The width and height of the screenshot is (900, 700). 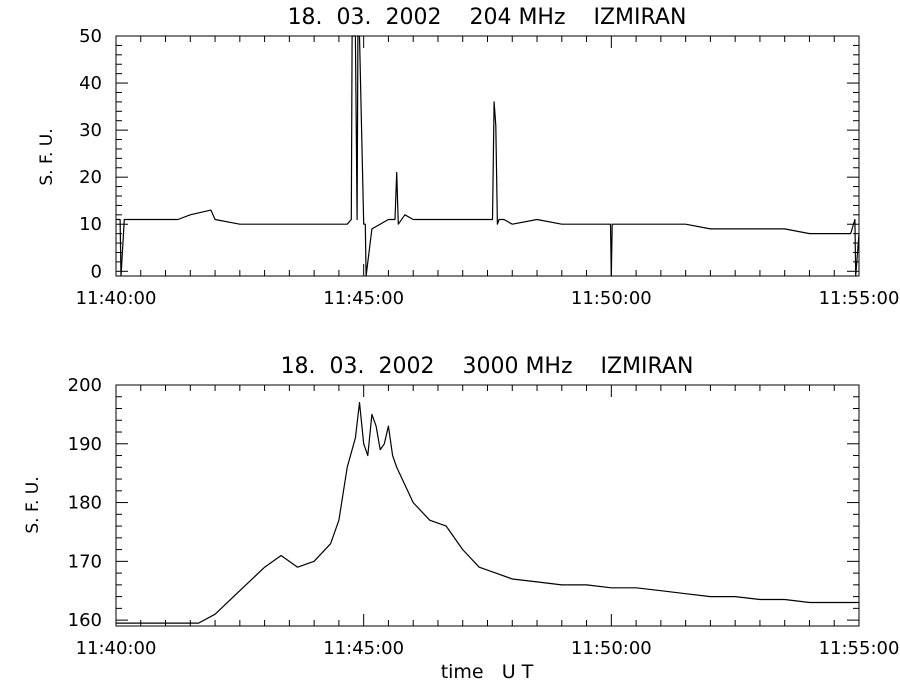 I want to click on chart-title: 18. 03. 2002 3000 MHz IZMIRAN, so click(x=487, y=366).